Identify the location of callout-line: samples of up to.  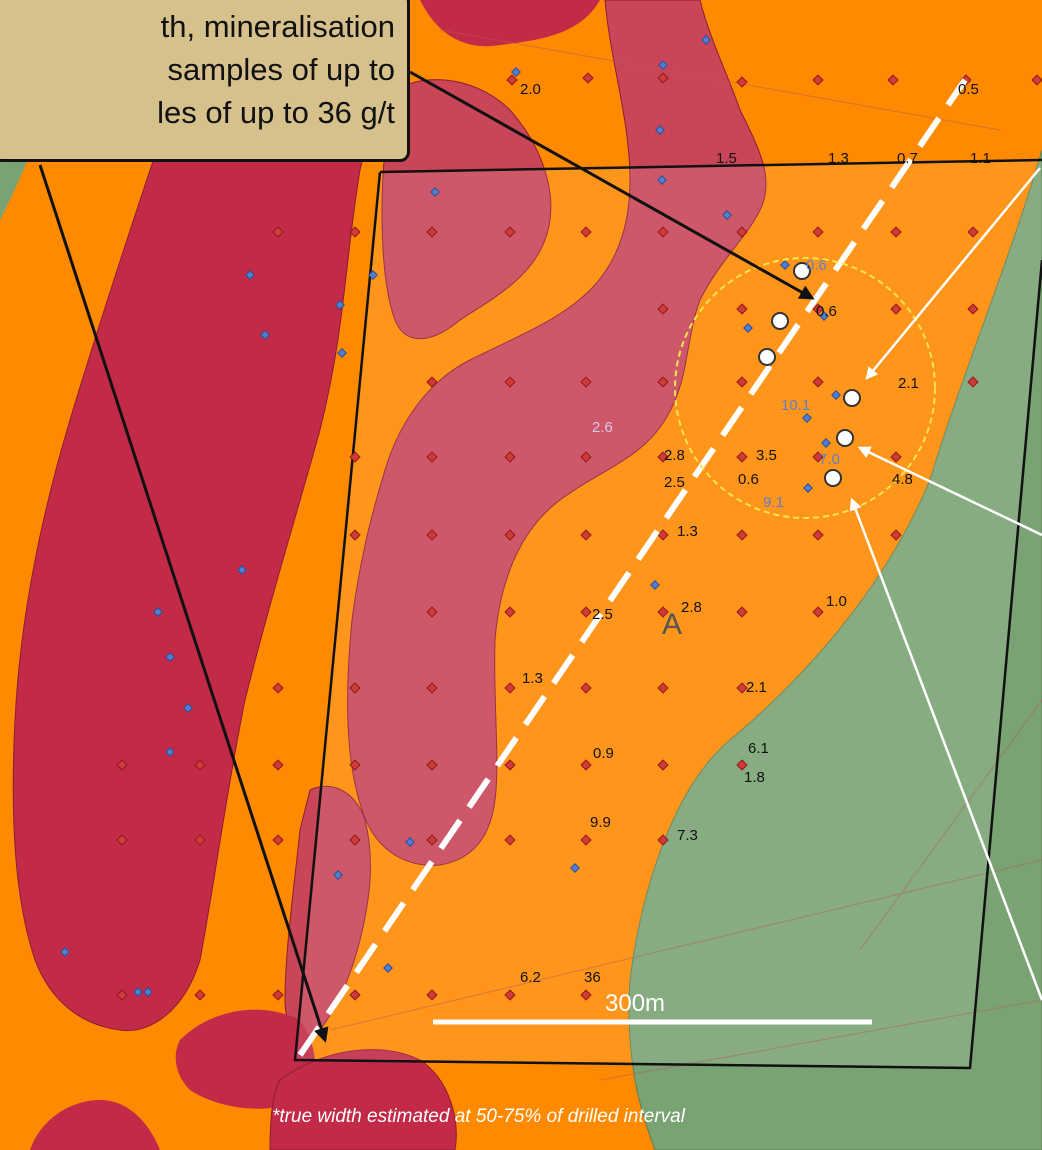
(281, 69).